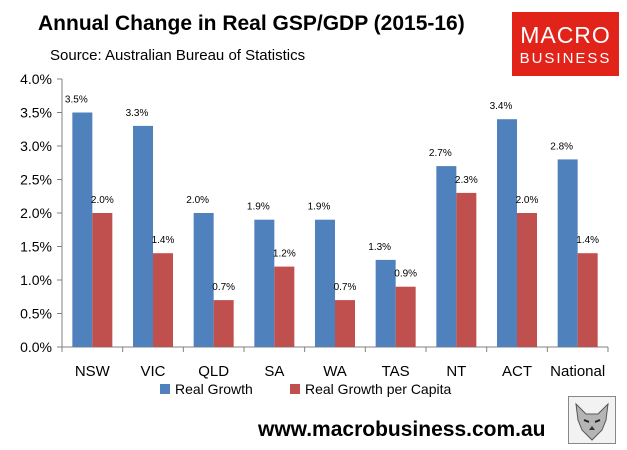 The image size is (627, 450). Describe the element at coordinates (561, 146) in the screenshot. I see `data-label: 2.8%` at that location.